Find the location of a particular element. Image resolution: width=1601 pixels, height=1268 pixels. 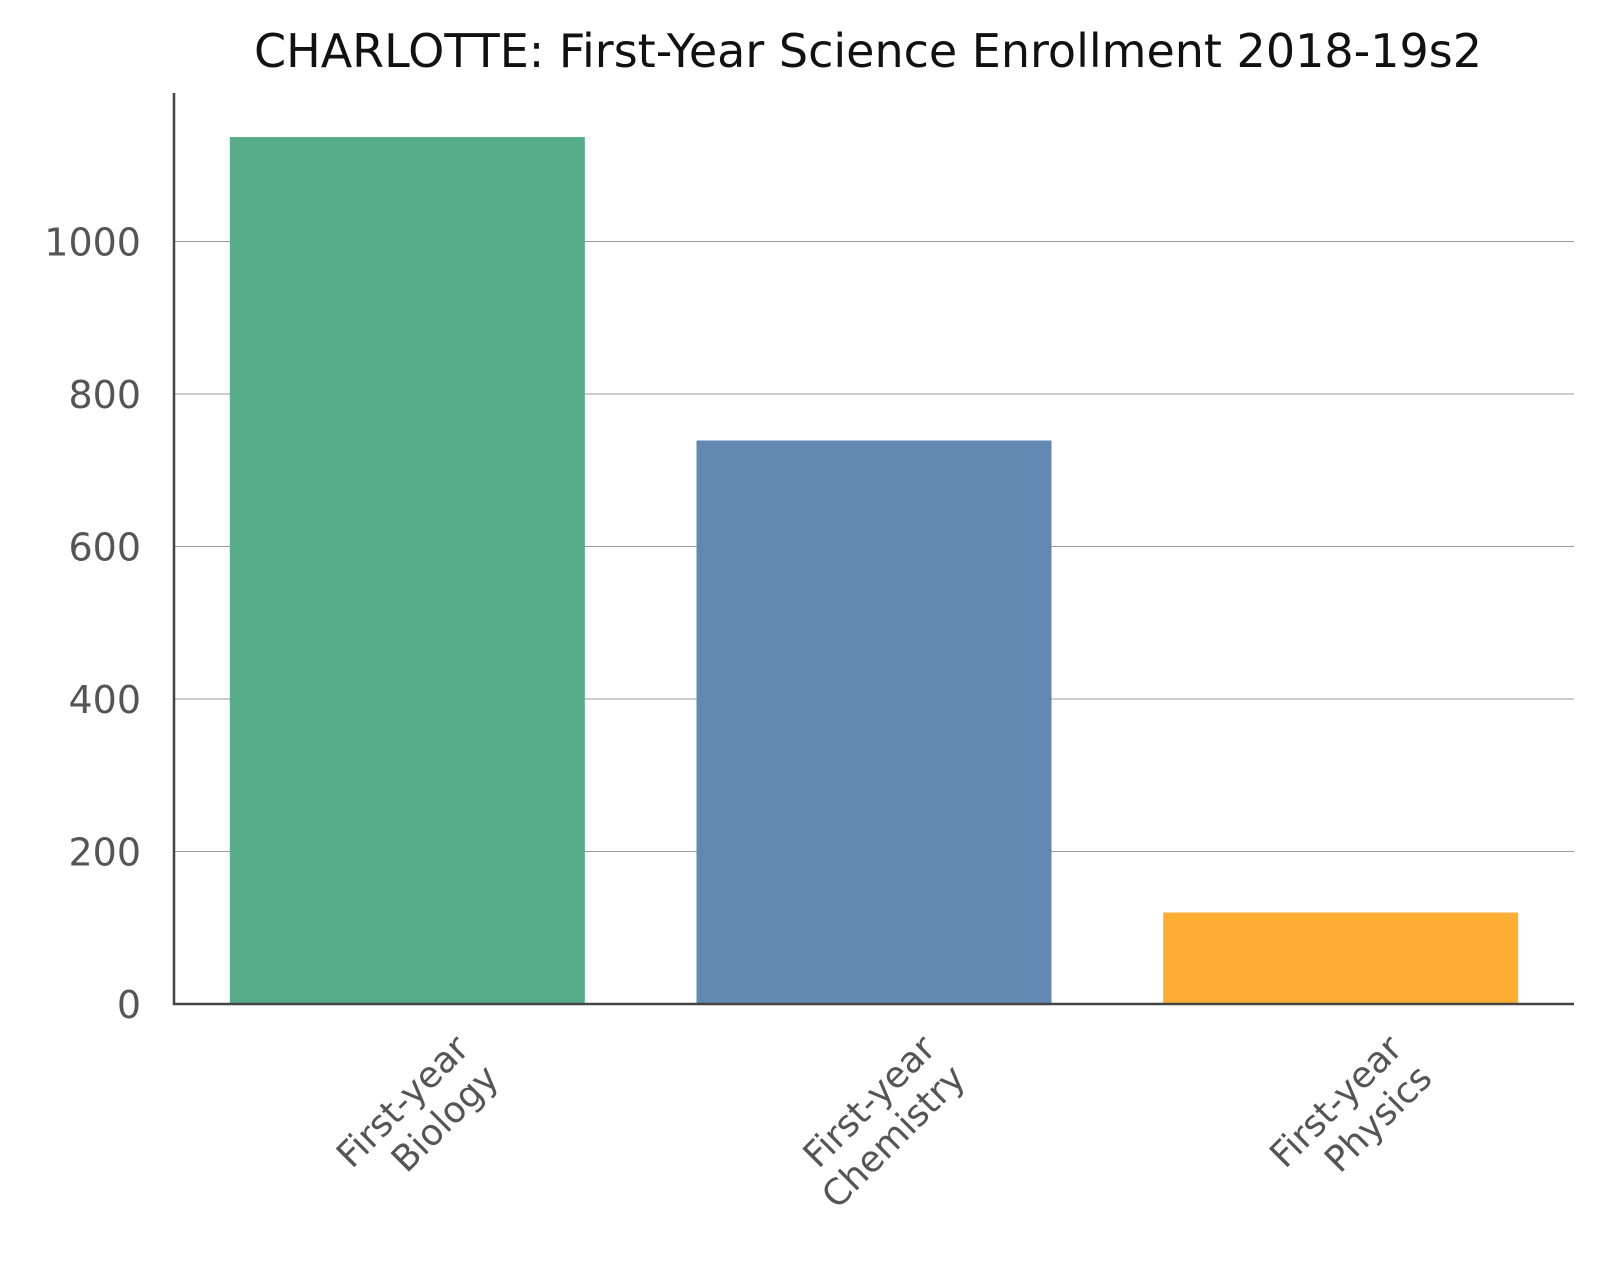

y-tick-label: 0 is located at coordinates (129, 1005).